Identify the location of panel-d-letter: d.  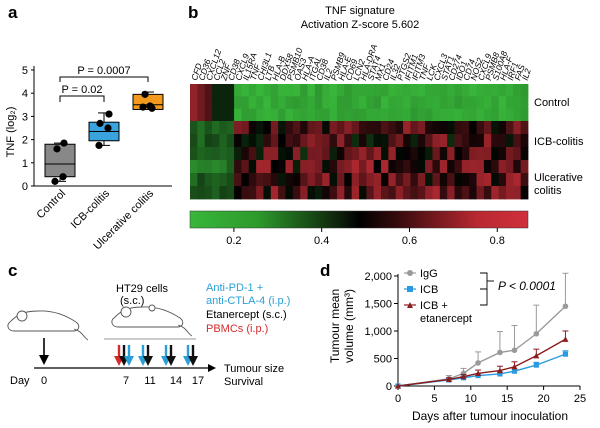
(325, 270).